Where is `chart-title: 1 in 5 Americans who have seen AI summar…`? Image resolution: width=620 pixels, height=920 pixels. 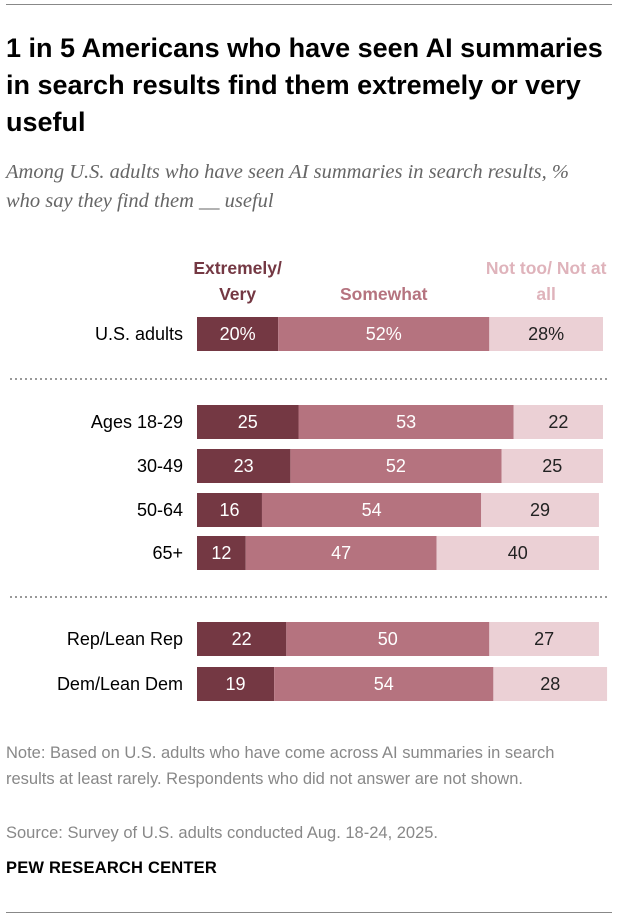
chart-title: 1 in 5 Americans who have seen AI summar… is located at coordinates (304, 85).